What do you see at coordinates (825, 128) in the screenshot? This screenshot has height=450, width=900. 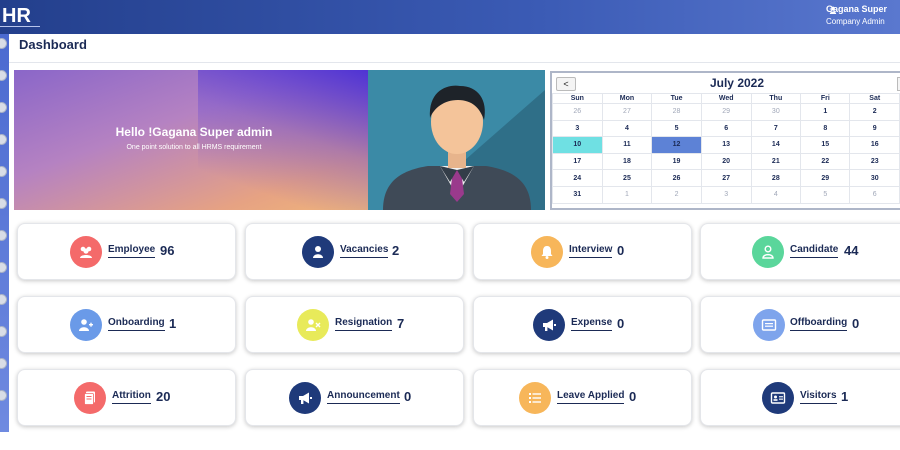 I see `calendar-day: 8` at bounding box center [825, 128].